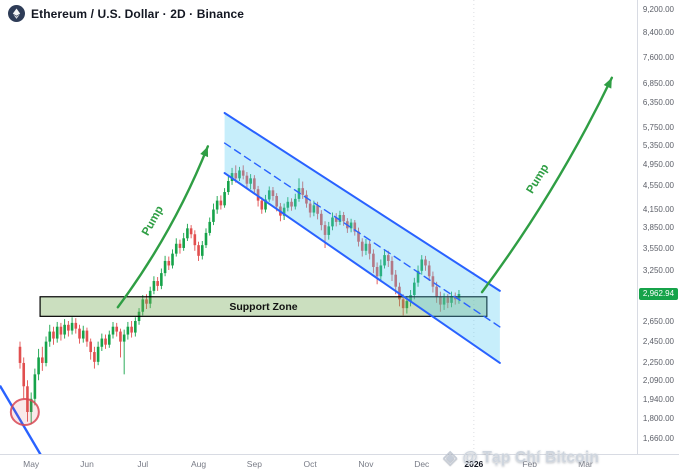  Describe the element at coordinates (254, 464) in the screenshot. I see `time-tick: Sep` at that location.